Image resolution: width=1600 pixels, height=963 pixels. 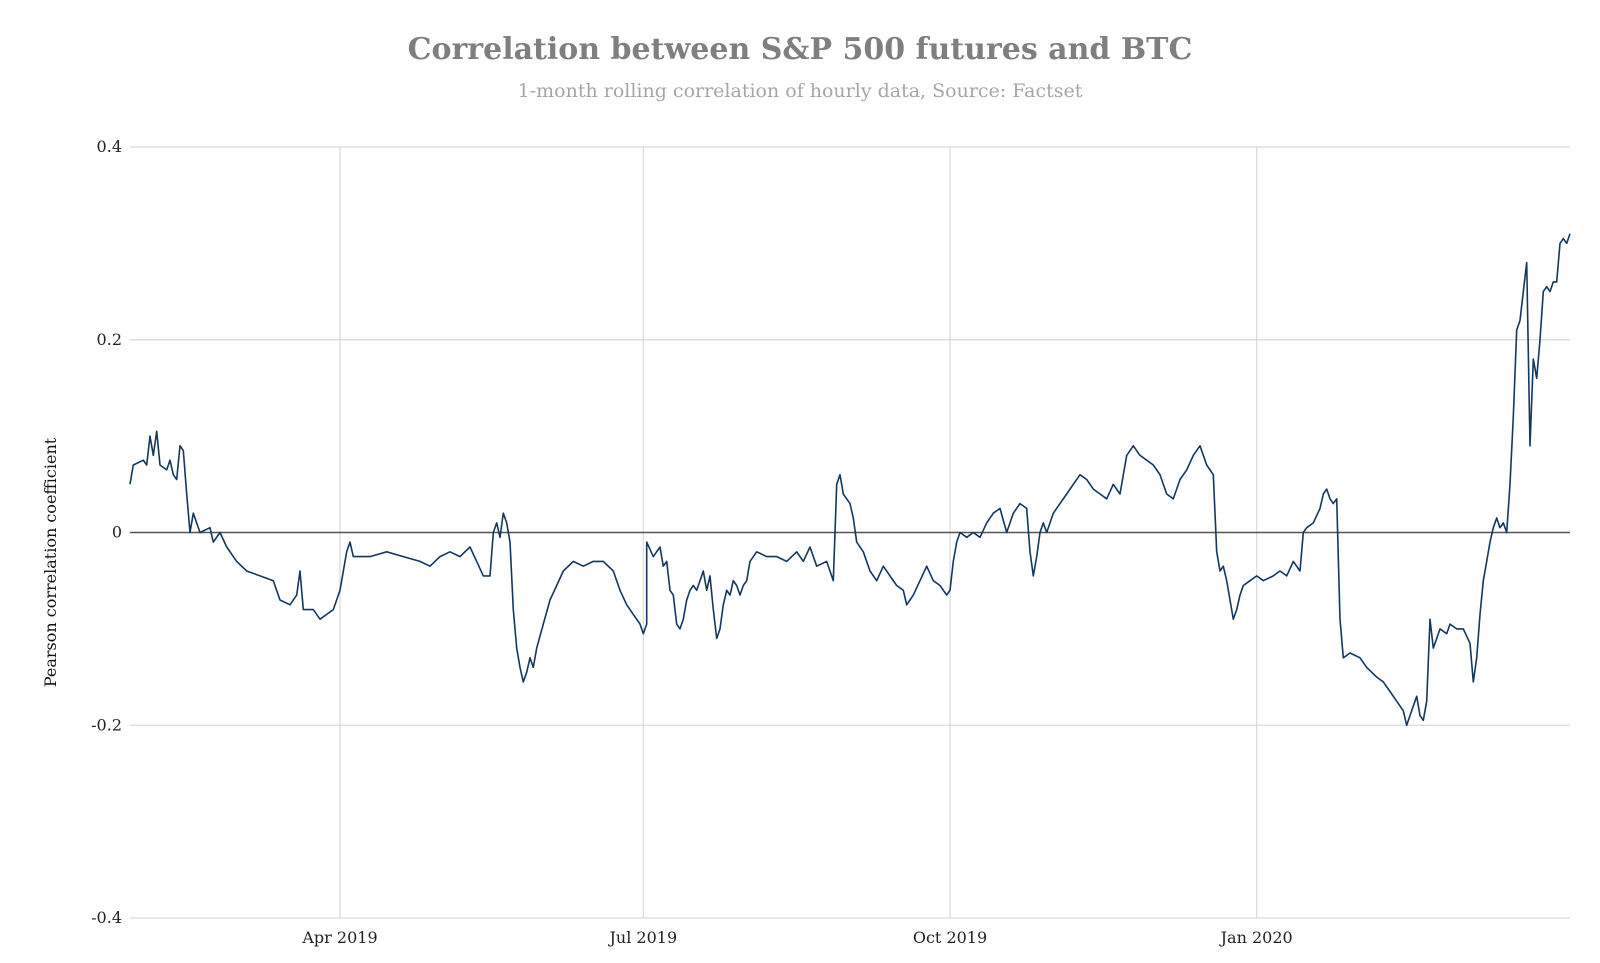 I want to click on y-tick-label: -0.4, so click(x=106, y=917).